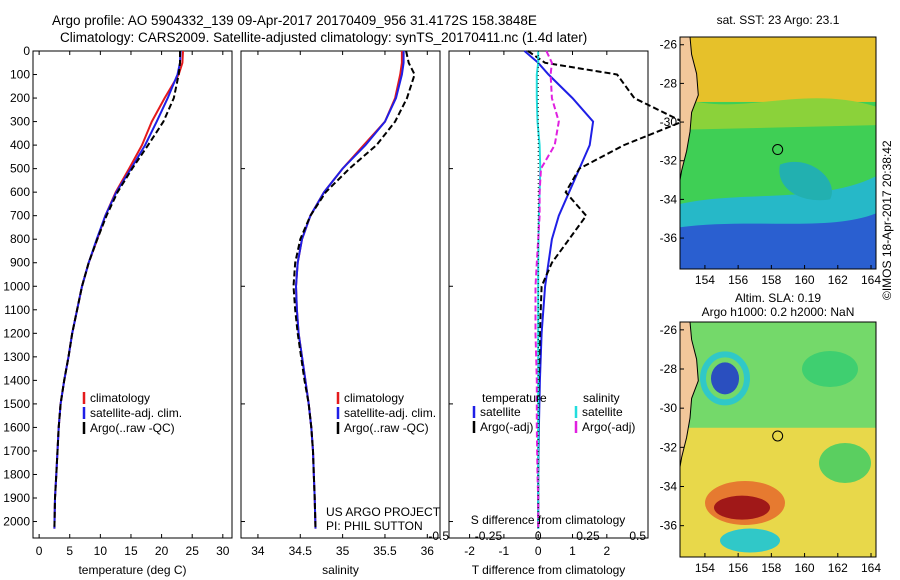 The height and width of the screenshot is (580, 900). Describe the element at coordinates (705, 568) in the screenshot. I see `sla-map-xtick-label: 154` at that location.